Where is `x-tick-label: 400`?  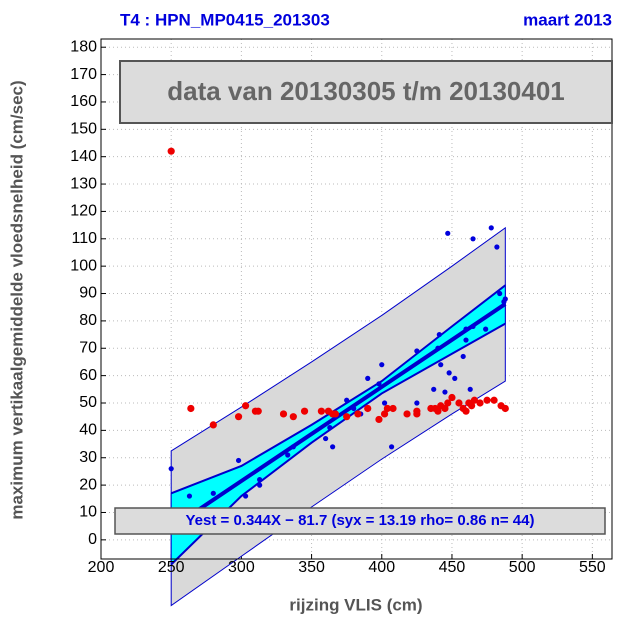 x-tick-label: 400 is located at coordinates (381, 567).